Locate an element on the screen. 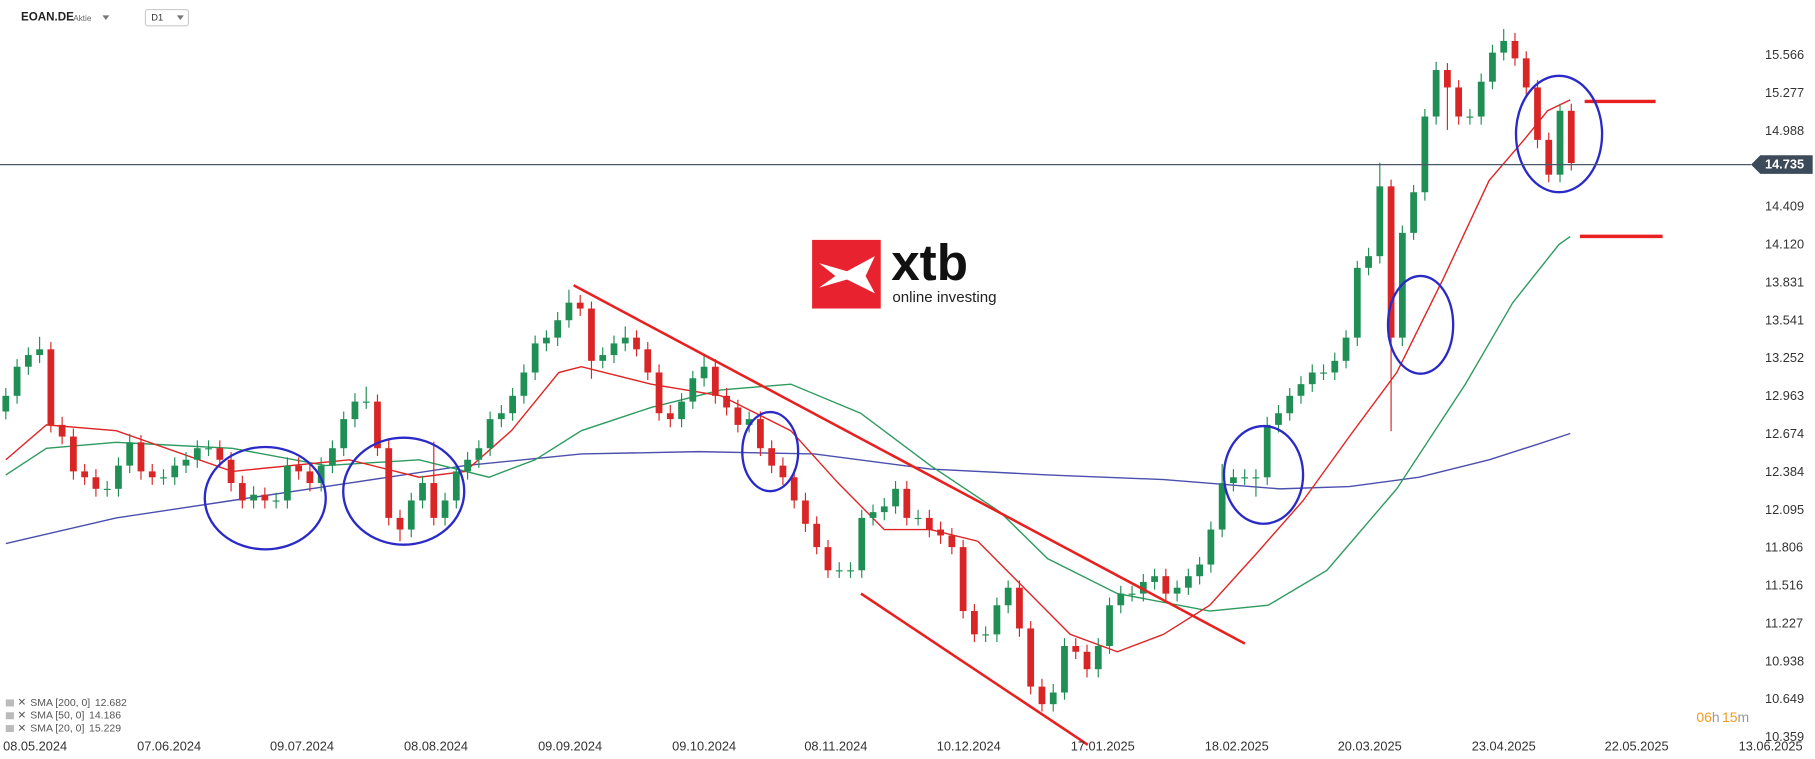 The width and height of the screenshot is (1815, 759). x-tick-label: 23.04.2025 is located at coordinates (1504, 746).